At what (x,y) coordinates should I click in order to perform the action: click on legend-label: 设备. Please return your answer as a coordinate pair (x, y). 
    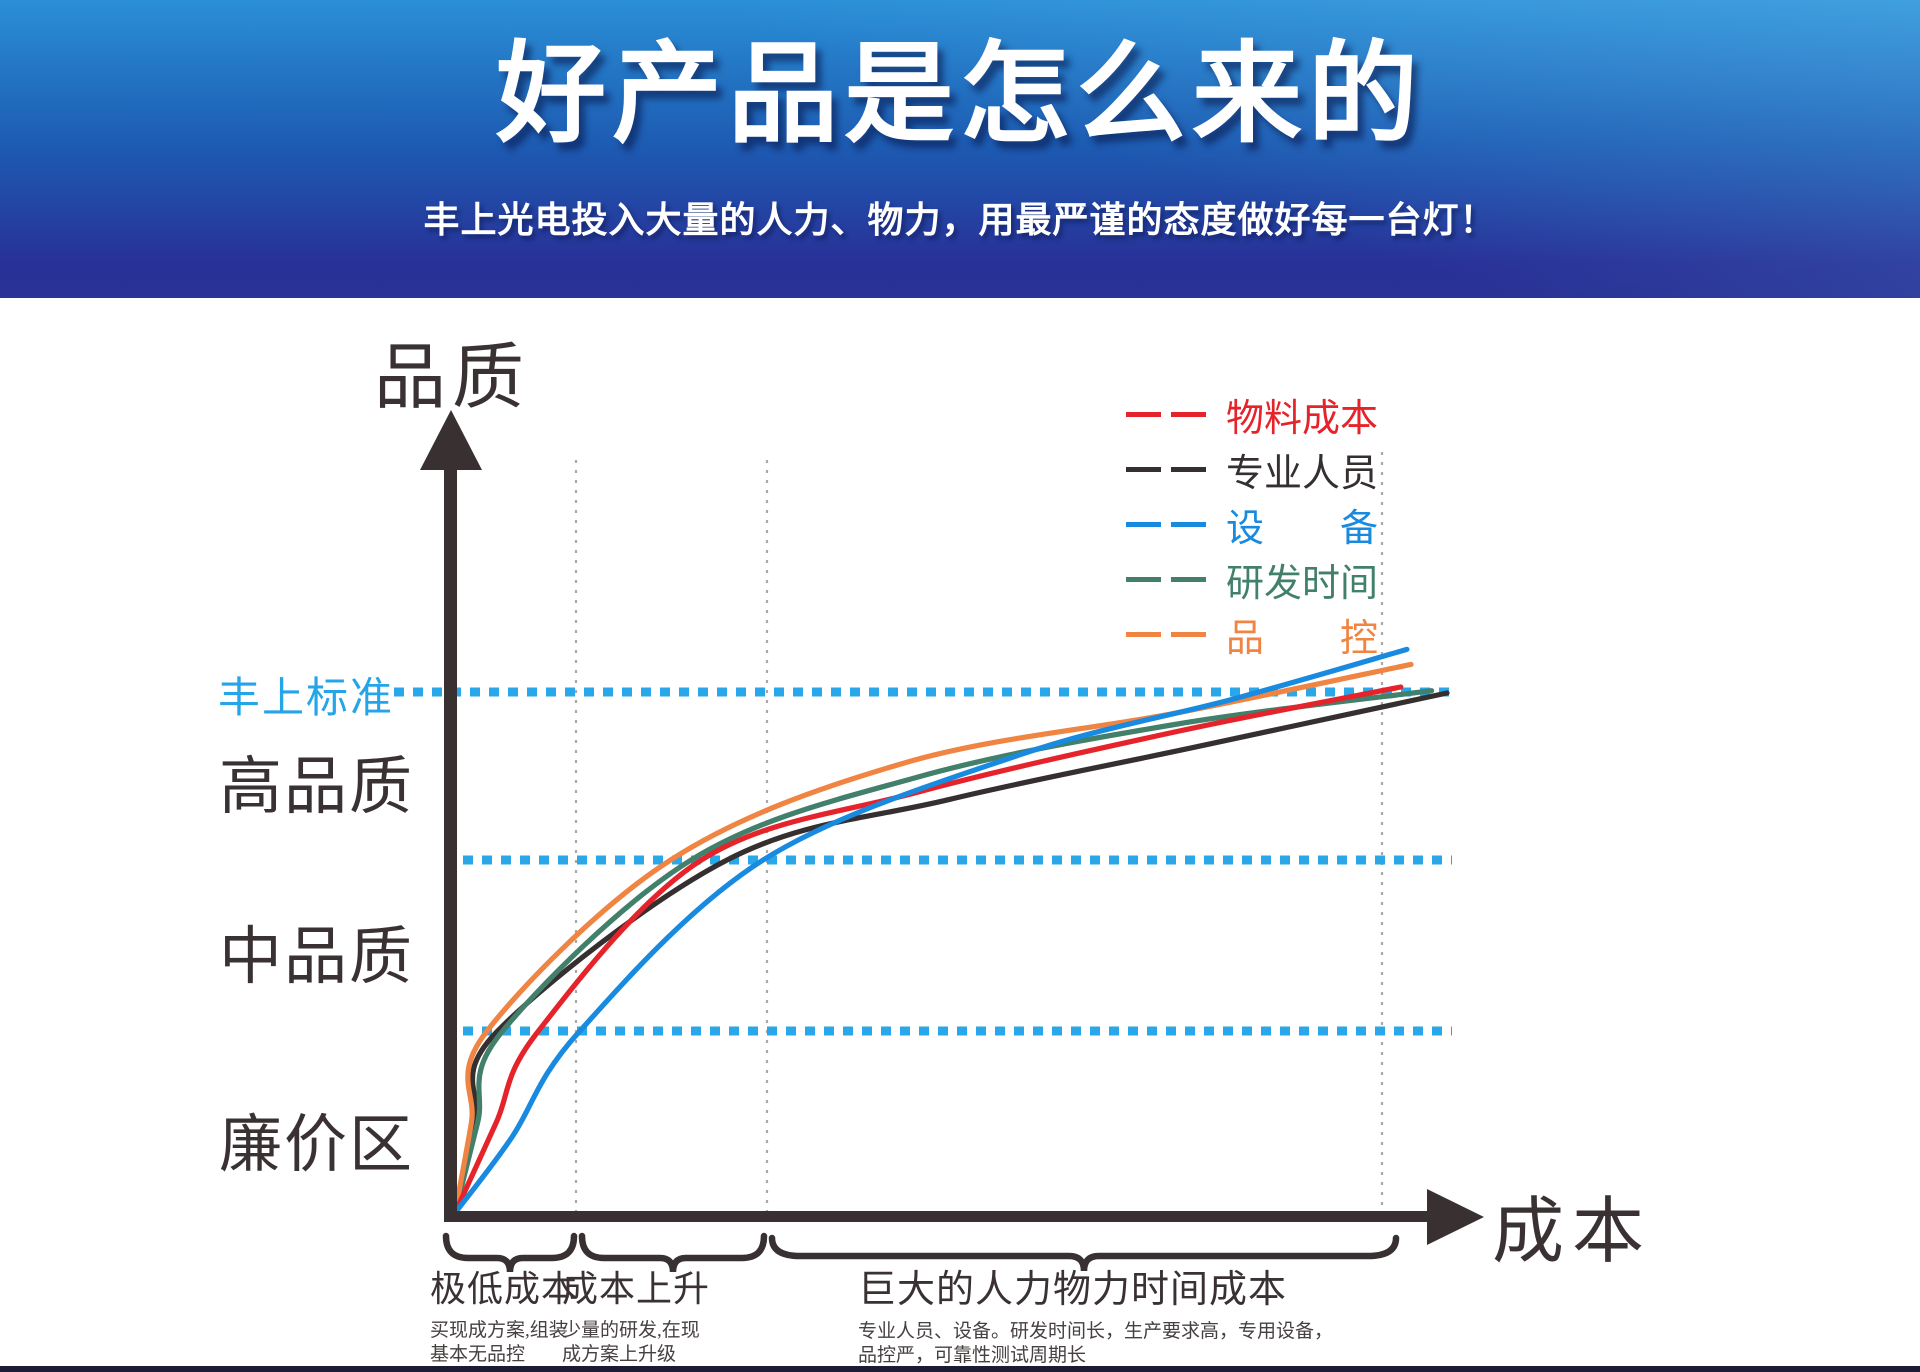
    Looking at the image, I should click on (1302, 529).